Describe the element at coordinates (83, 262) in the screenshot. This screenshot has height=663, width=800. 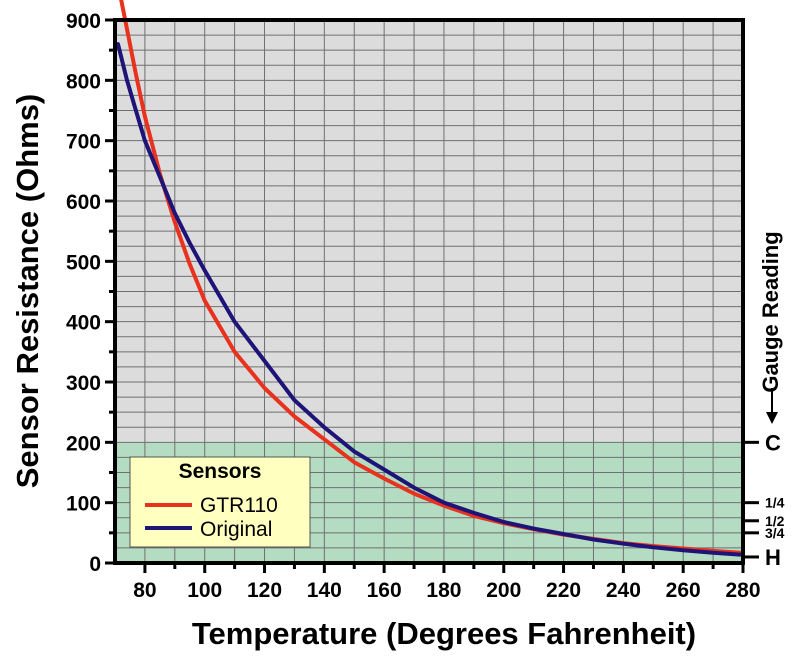
I see `y-tick-label: 500` at that location.